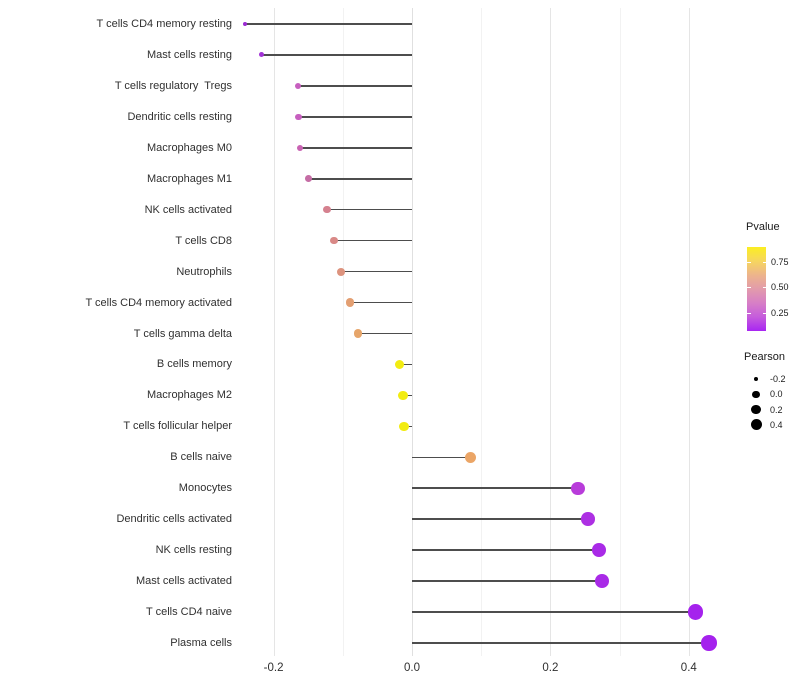 Image resolution: width=800 pixels, height=700 pixels. What do you see at coordinates (189, 178) in the screenshot?
I see `category-label: Macrophages M1` at bounding box center [189, 178].